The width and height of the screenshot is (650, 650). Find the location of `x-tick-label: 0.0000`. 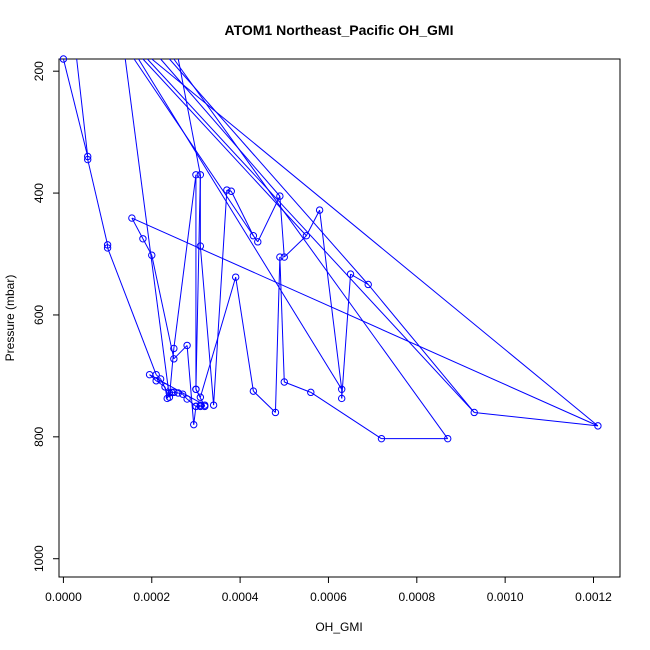

x-tick-label: 0.0000 is located at coordinates (63, 597).